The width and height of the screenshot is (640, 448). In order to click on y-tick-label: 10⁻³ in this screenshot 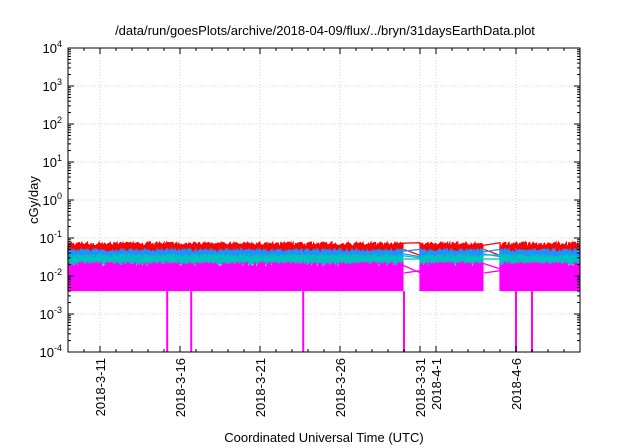, I will do `click(51, 313)`.